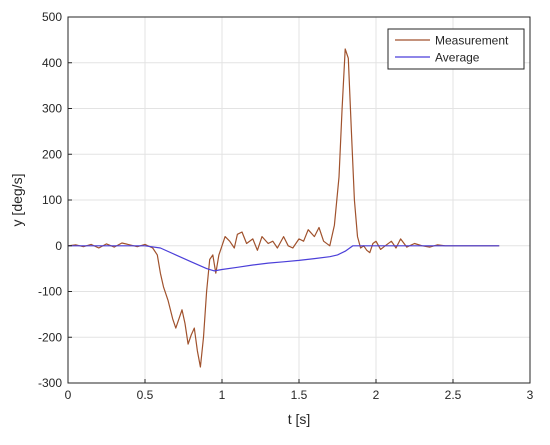 The height and width of the screenshot is (445, 550). Describe the element at coordinates (453, 395) in the screenshot. I see `x-tick-label: 2.5` at that location.